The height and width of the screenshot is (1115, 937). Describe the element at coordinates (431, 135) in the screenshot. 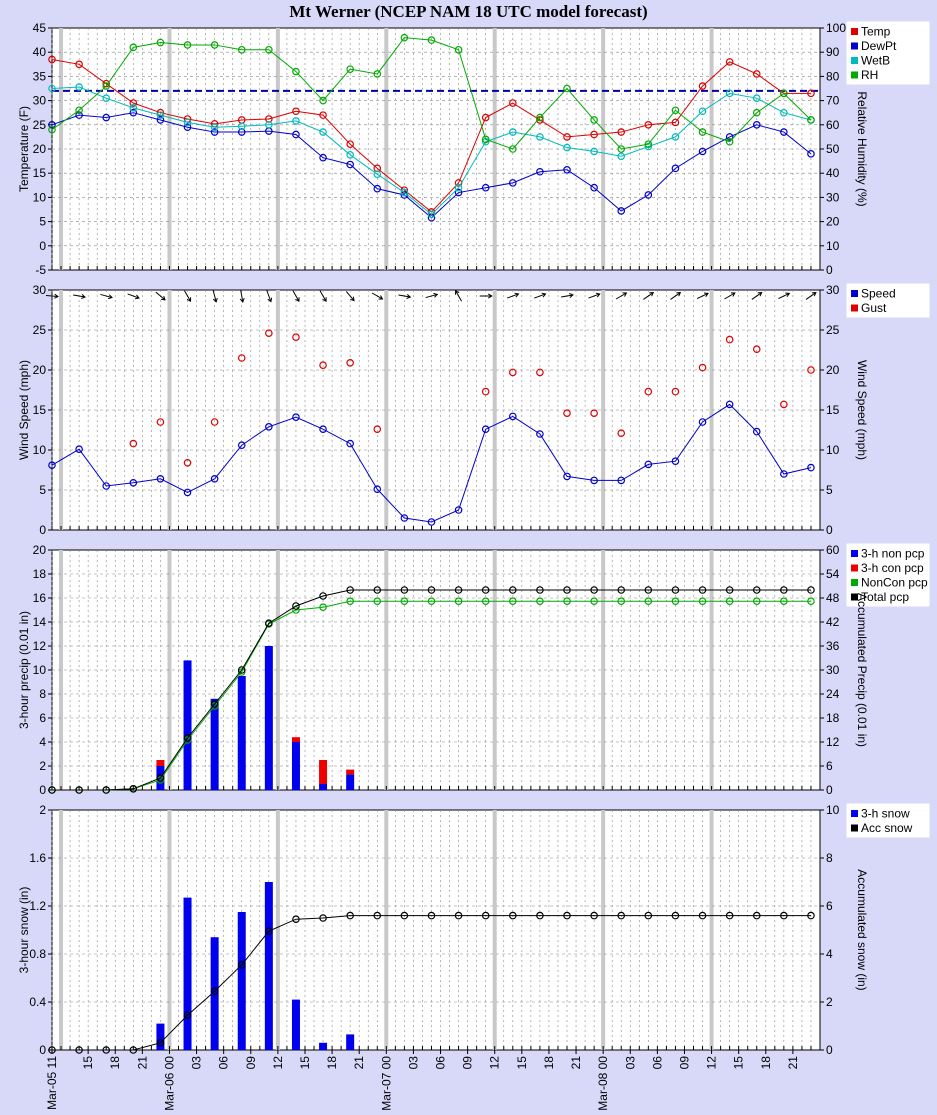

I see `series-line-temp` at that location.